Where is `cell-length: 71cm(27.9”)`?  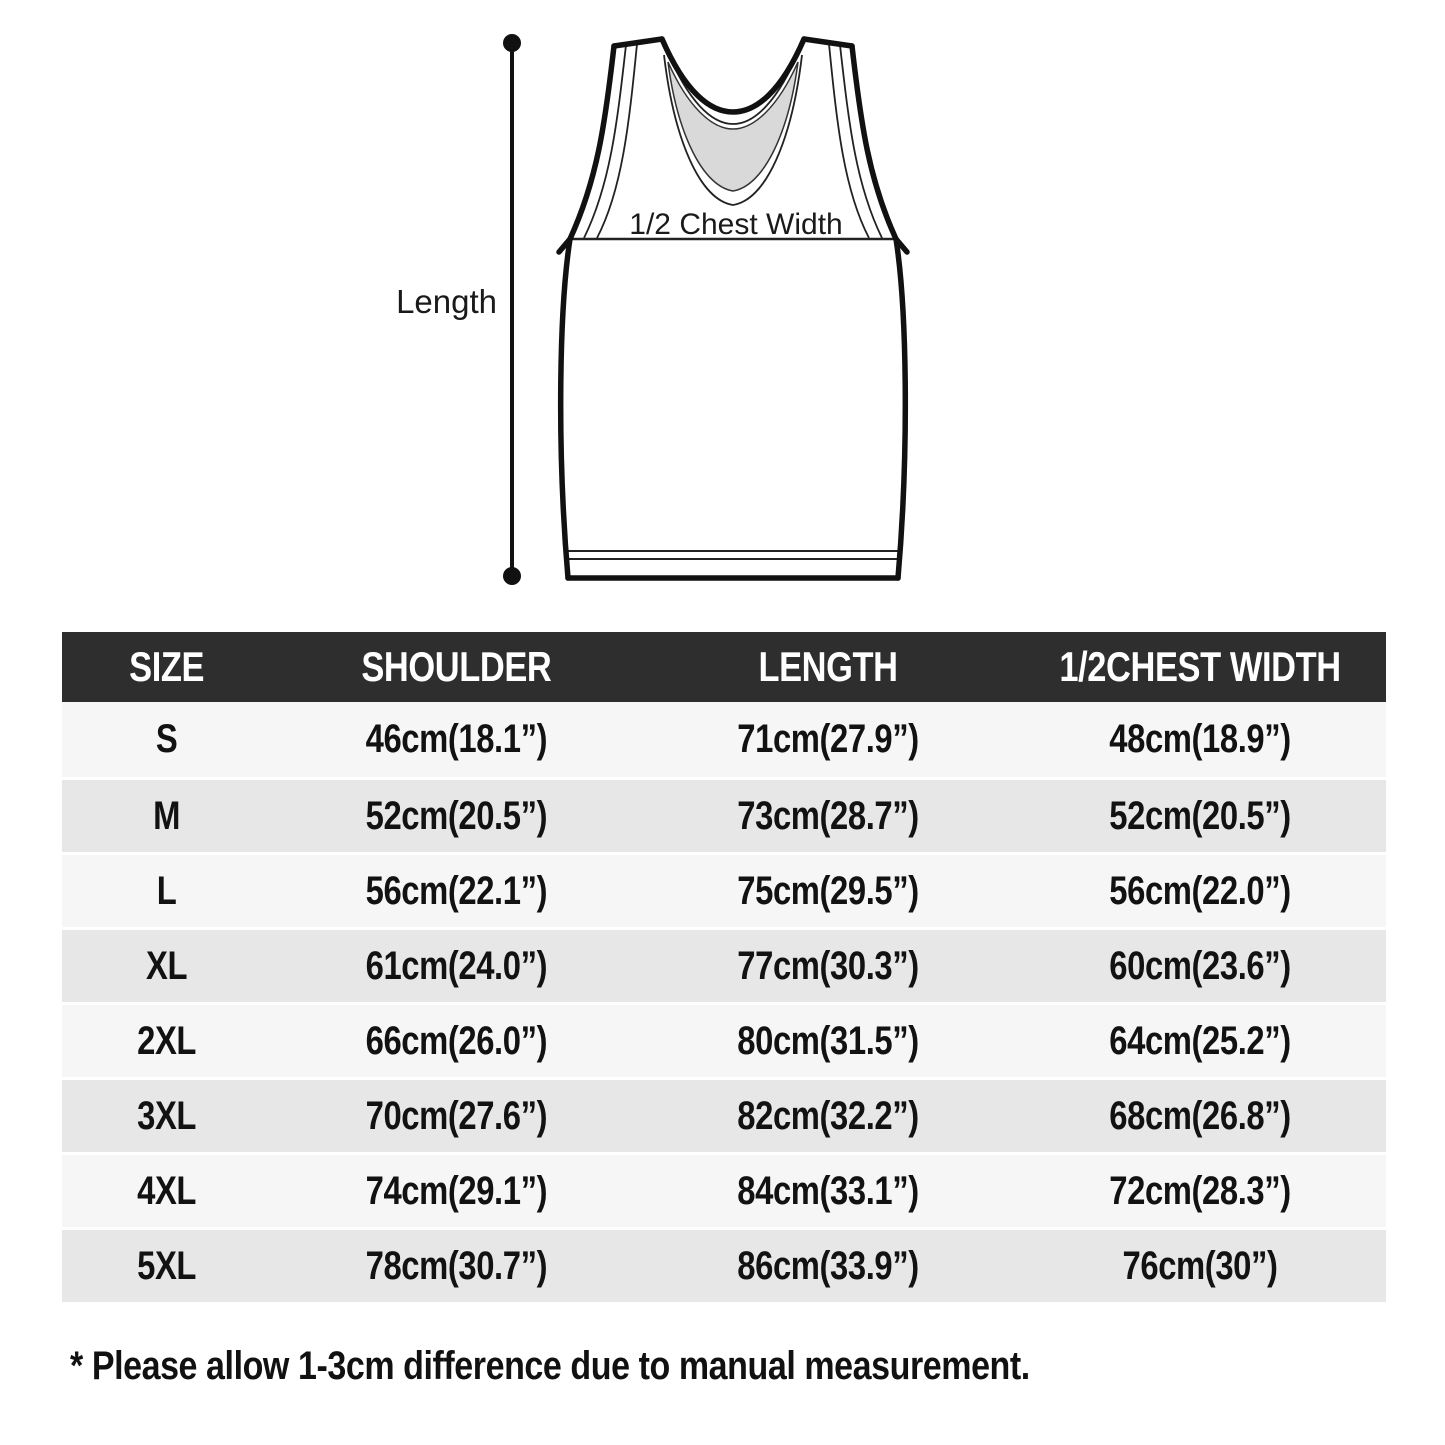 cell-length: 71cm(27.9”) is located at coordinates (828, 739).